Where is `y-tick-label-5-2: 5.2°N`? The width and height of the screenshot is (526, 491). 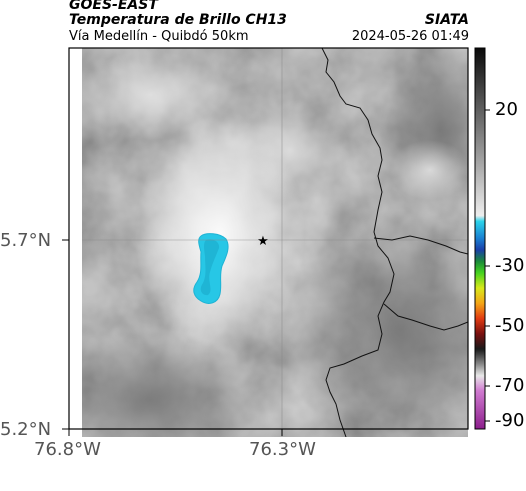
y-tick-label-5-2: 5.2°N is located at coordinates (26, 429).